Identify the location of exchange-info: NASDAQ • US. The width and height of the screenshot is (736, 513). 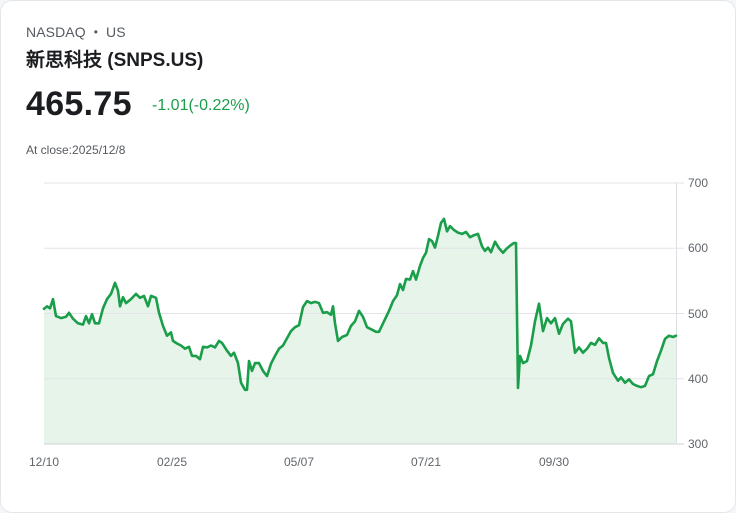
(76, 32).